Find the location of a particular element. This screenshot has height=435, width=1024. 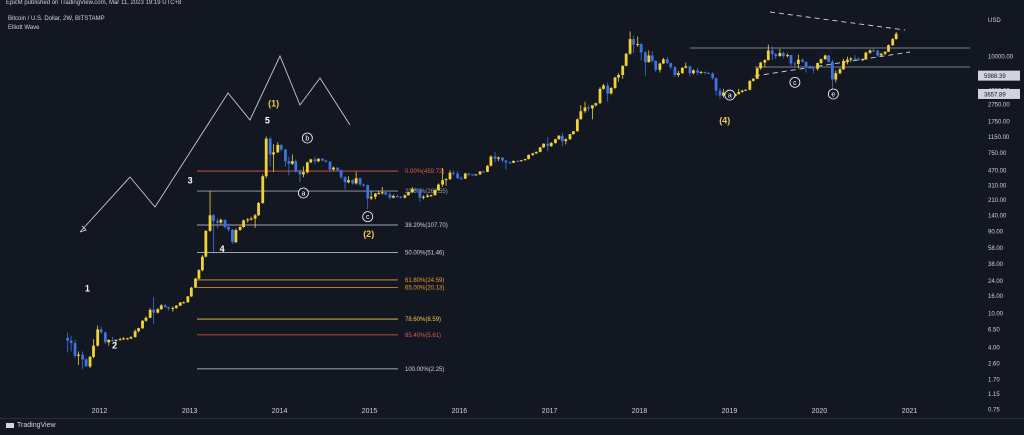

x-tick-label: 2014 is located at coordinates (280, 411).